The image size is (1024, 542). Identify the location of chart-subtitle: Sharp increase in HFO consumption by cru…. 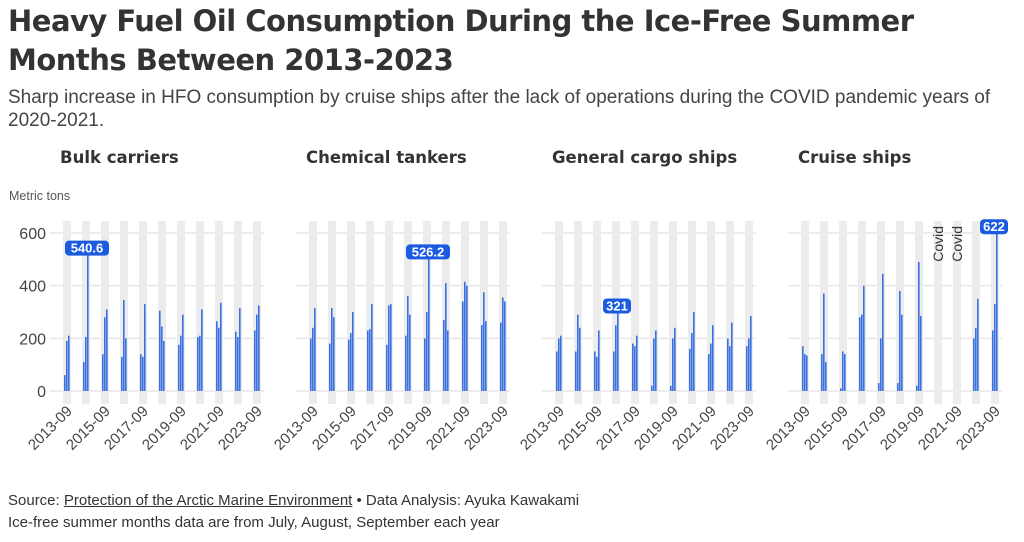
(499, 109).